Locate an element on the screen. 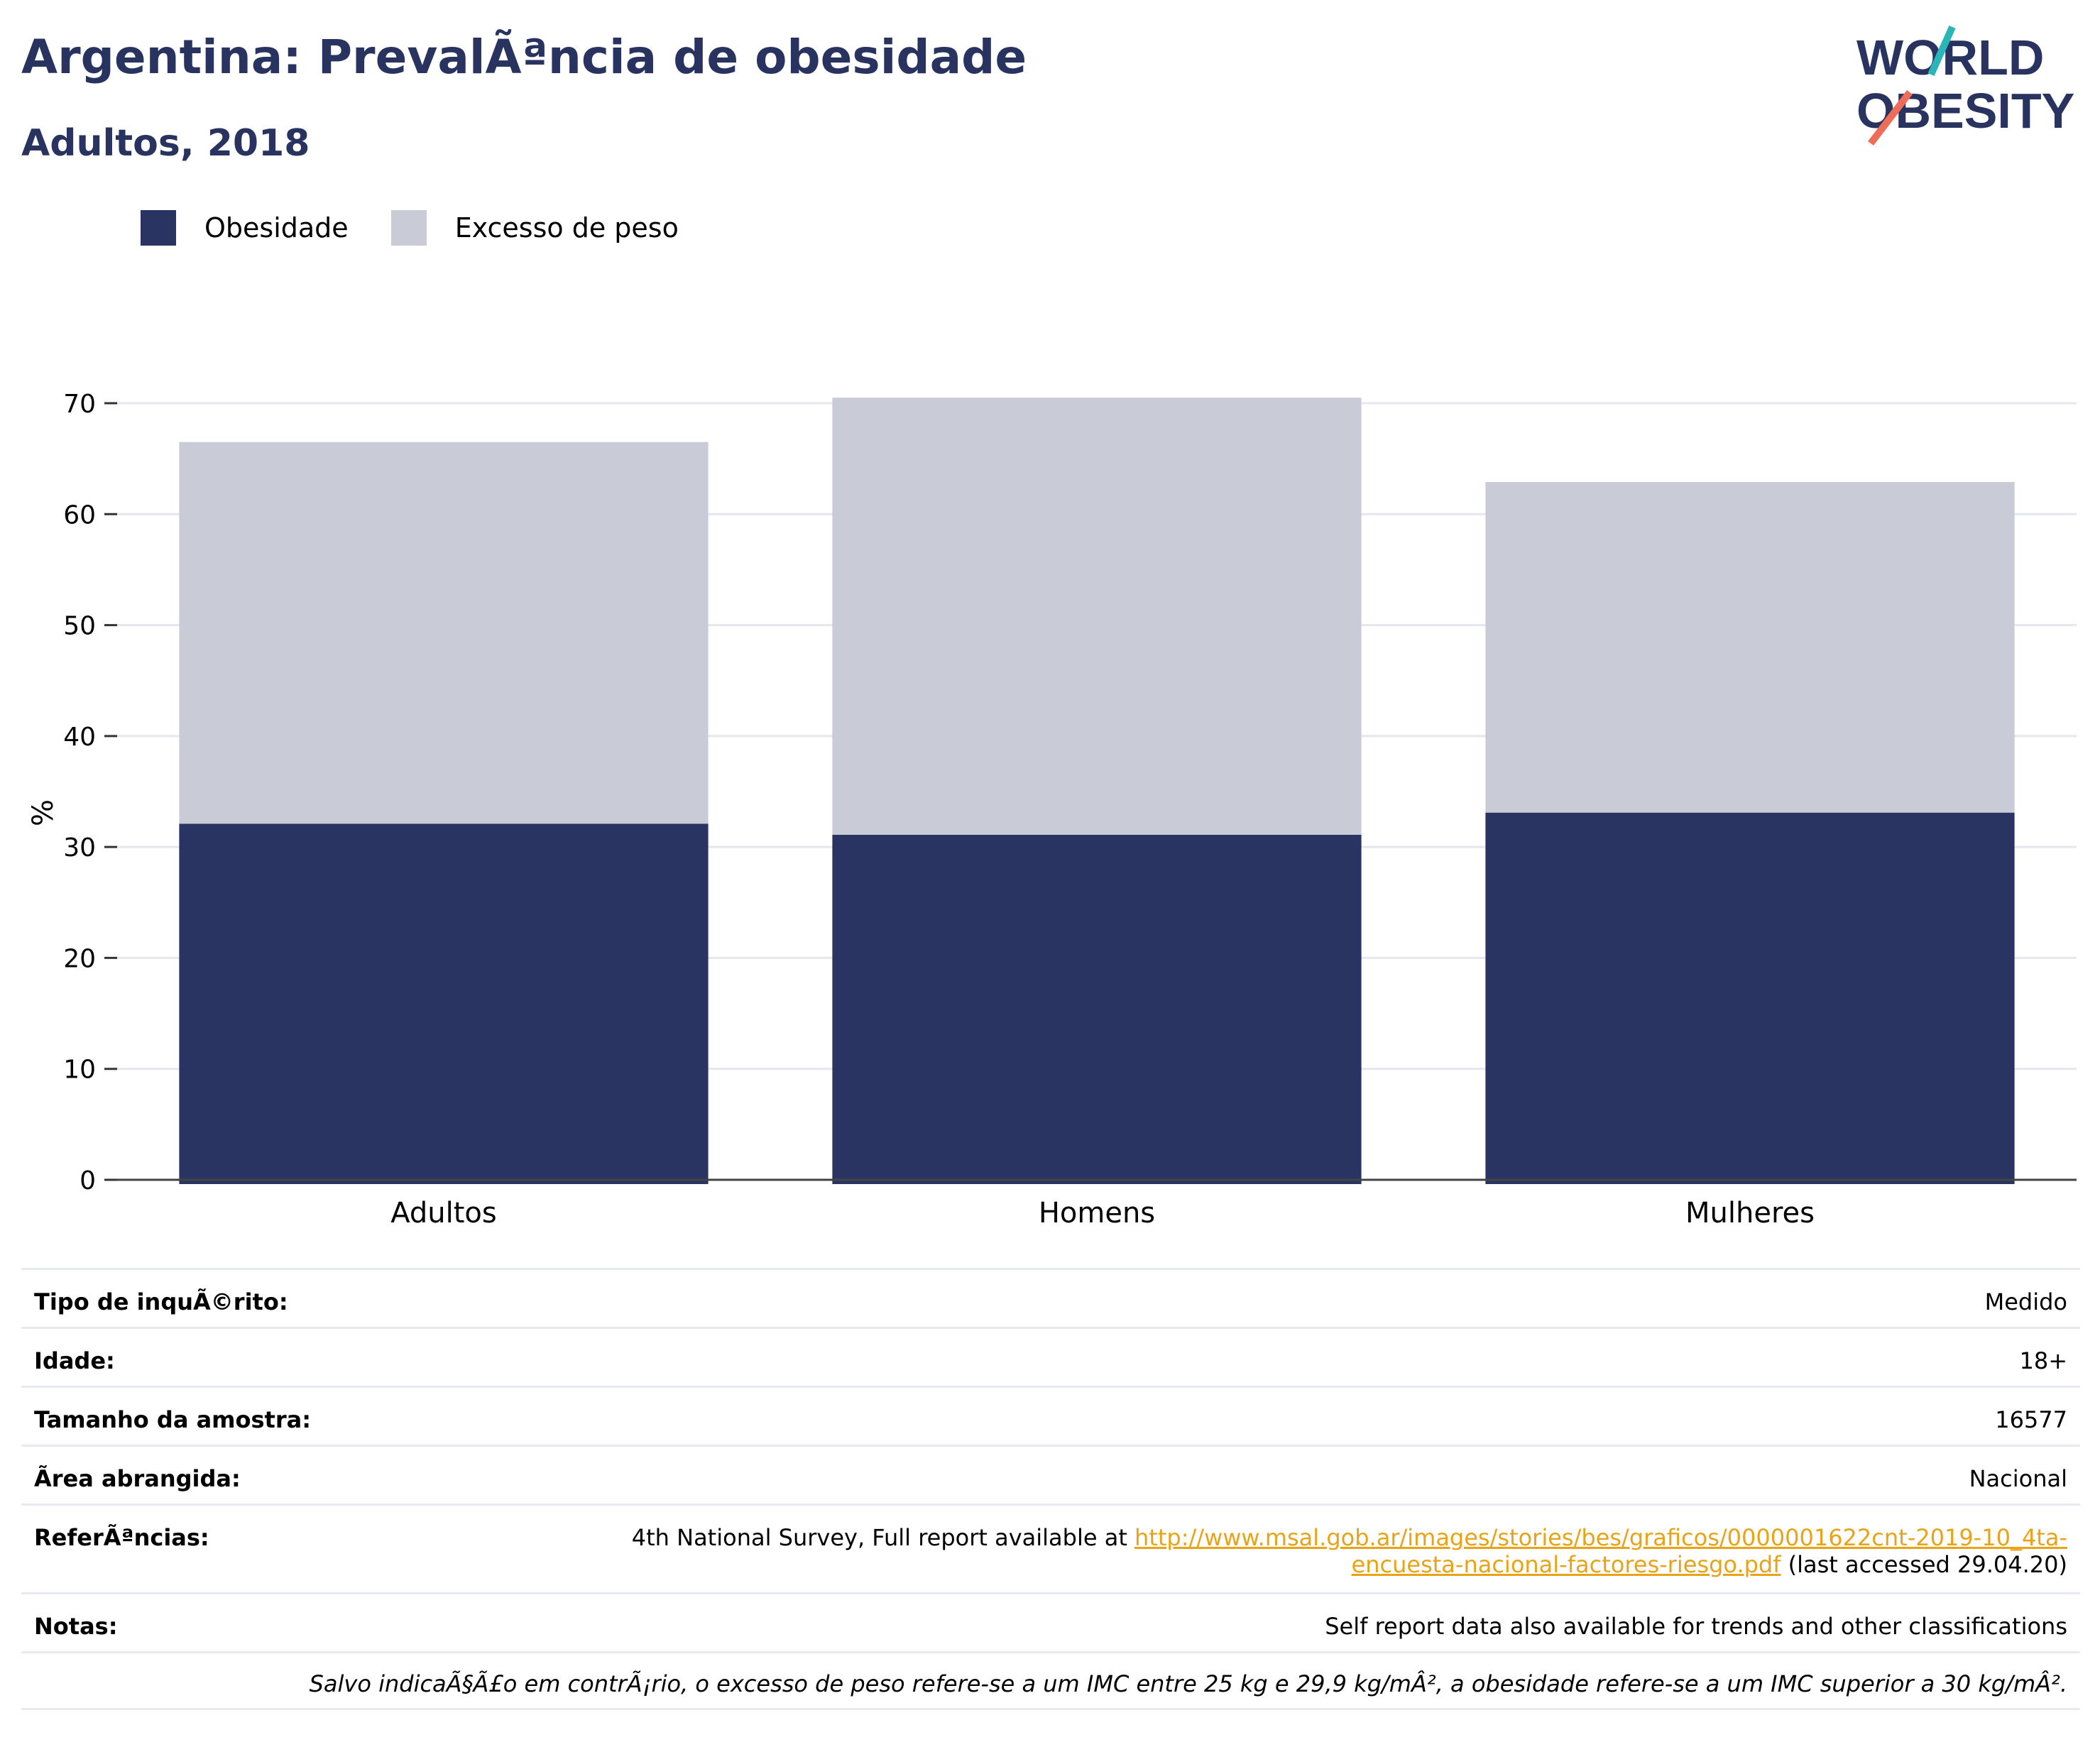 This screenshot has width=2100, height=1747. legend-label-obesidade: Obesidade is located at coordinates (276, 227).